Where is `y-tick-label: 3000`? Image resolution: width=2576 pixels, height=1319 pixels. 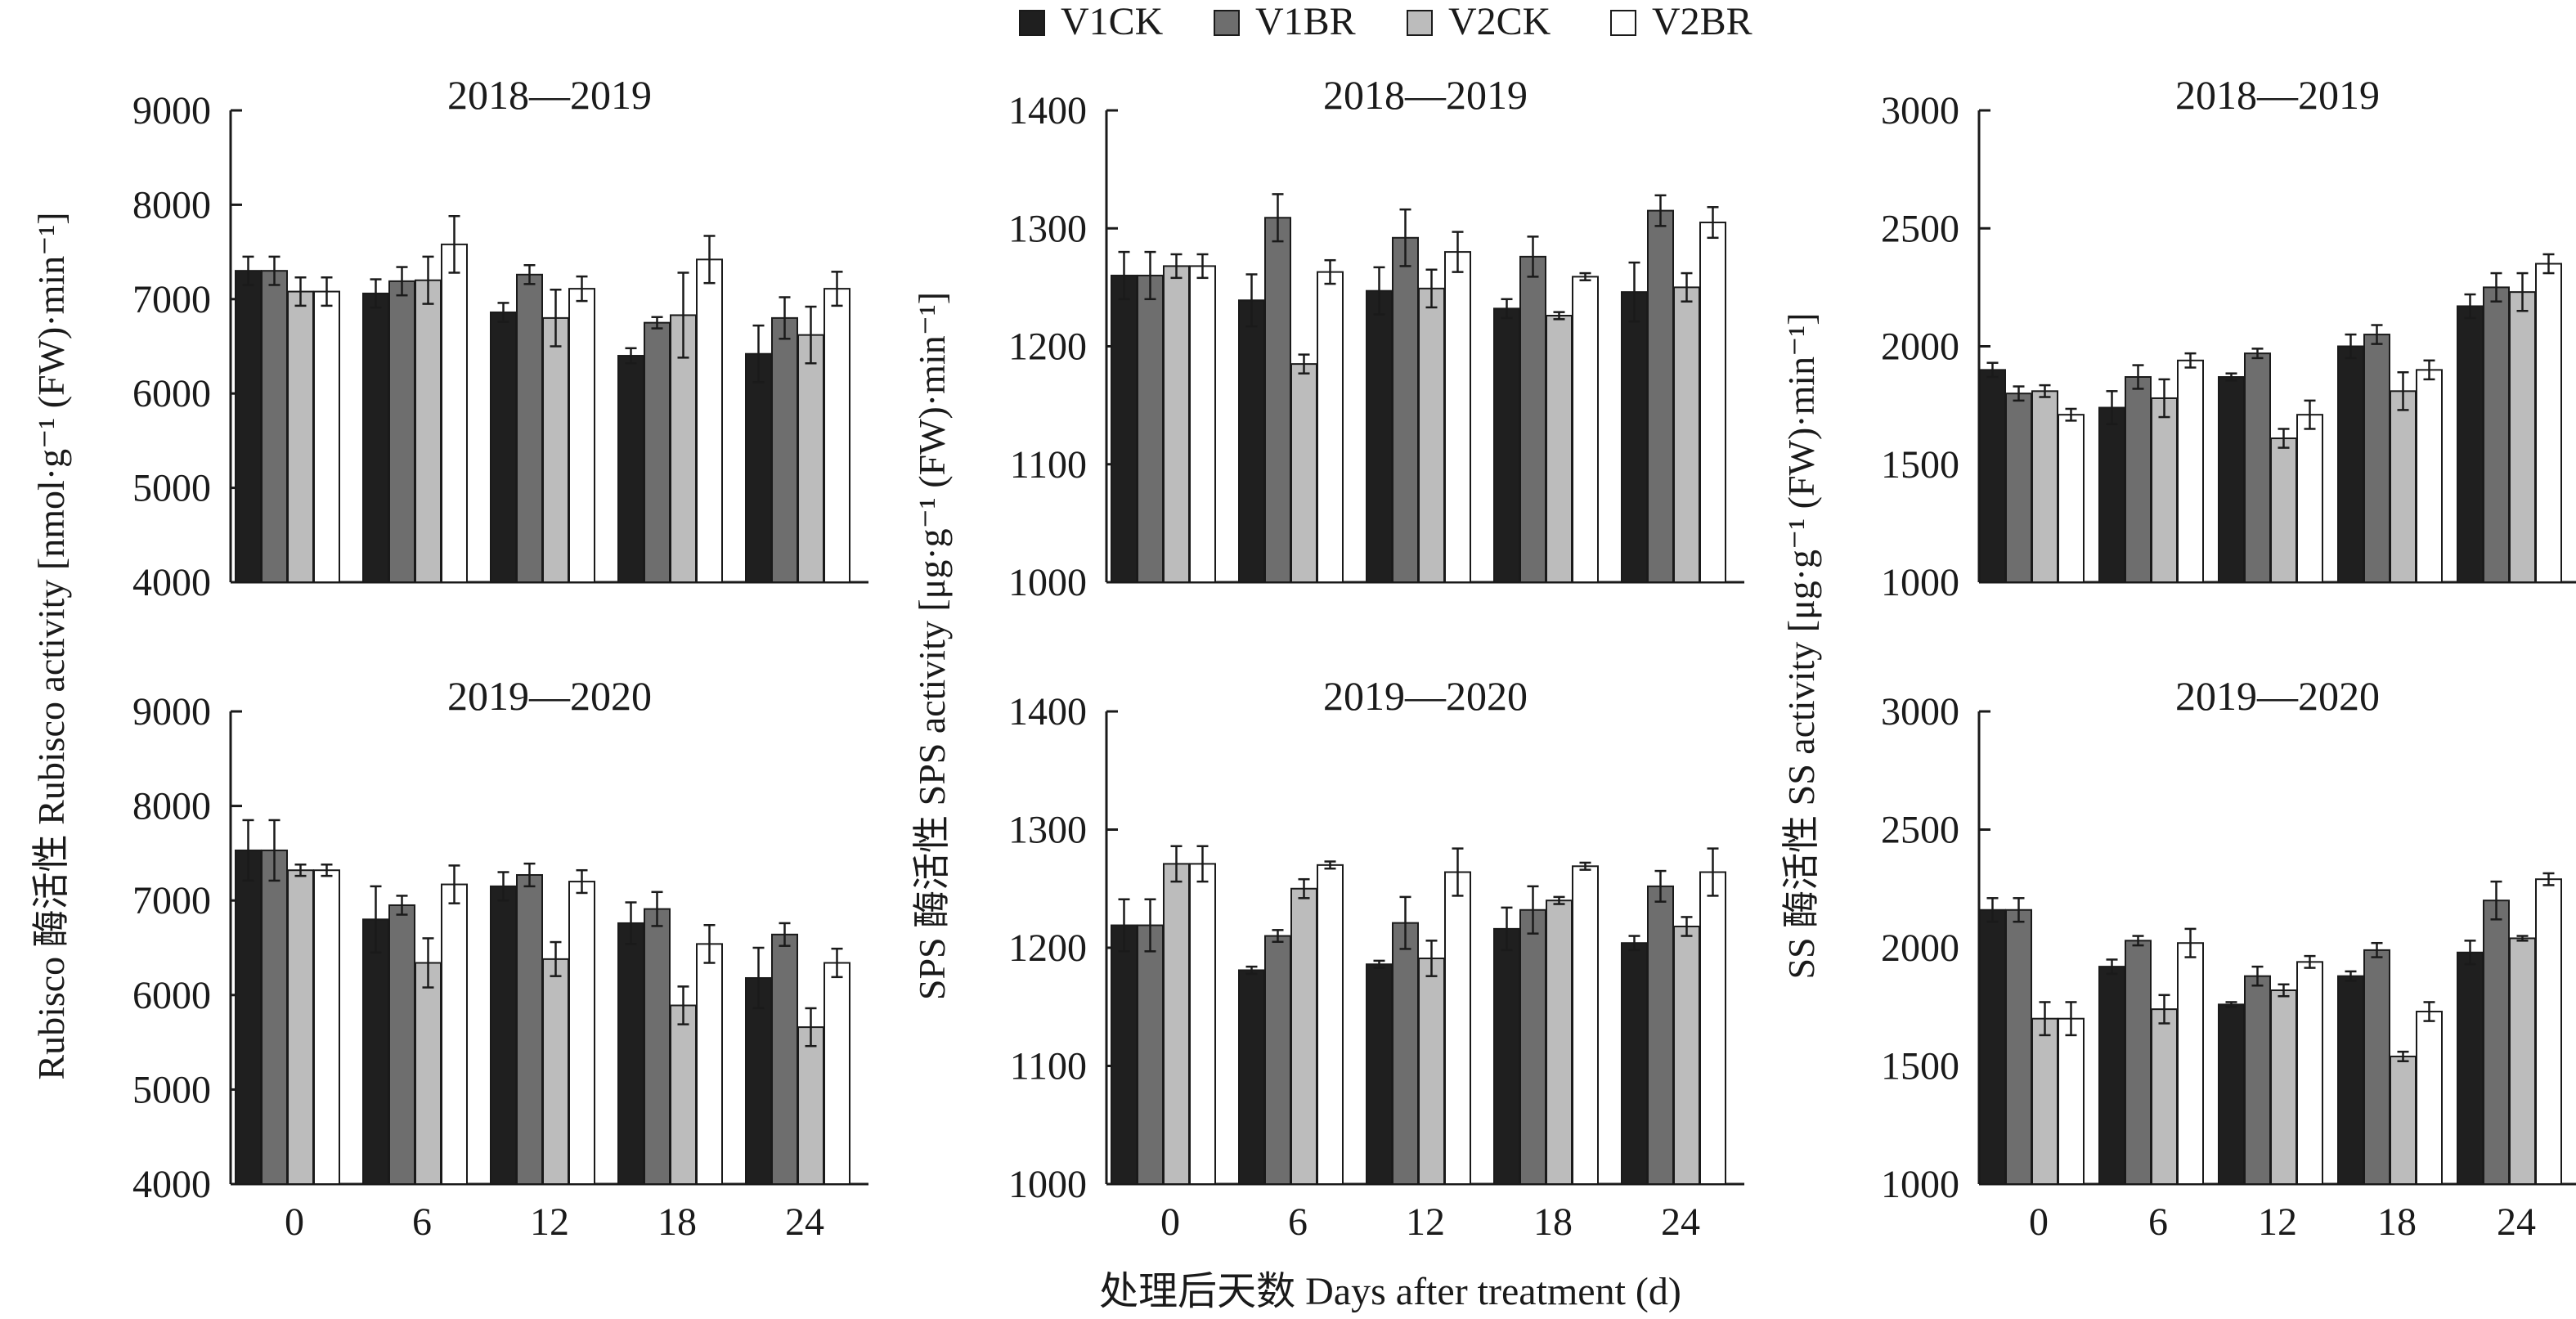
y-tick-label: 3000 is located at coordinates (1920, 110).